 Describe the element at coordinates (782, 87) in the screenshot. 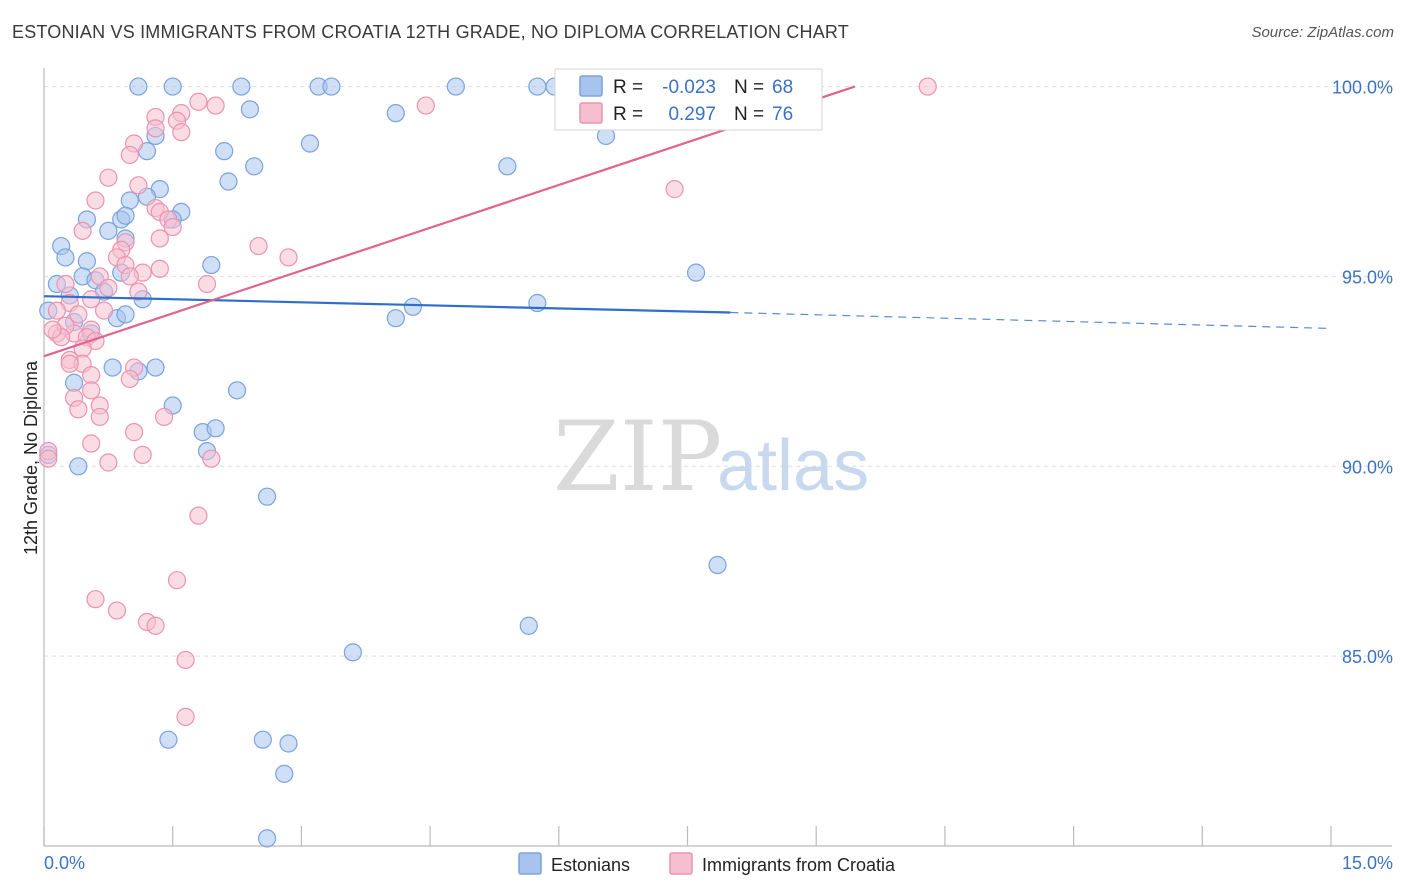

I see `stats-n-value-1: 68` at that location.